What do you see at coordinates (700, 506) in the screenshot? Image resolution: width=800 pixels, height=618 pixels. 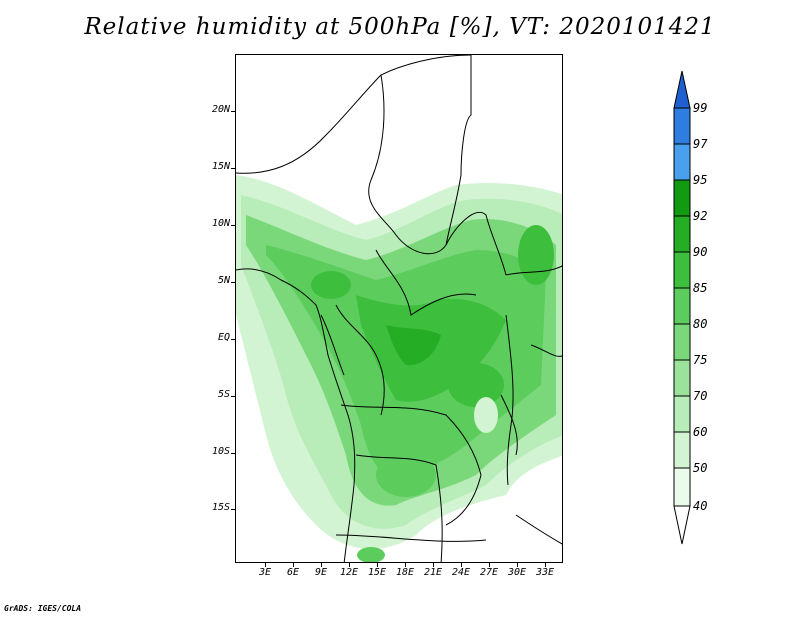 I see `colorbar-label-40: 40` at bounding box center [700, 506].